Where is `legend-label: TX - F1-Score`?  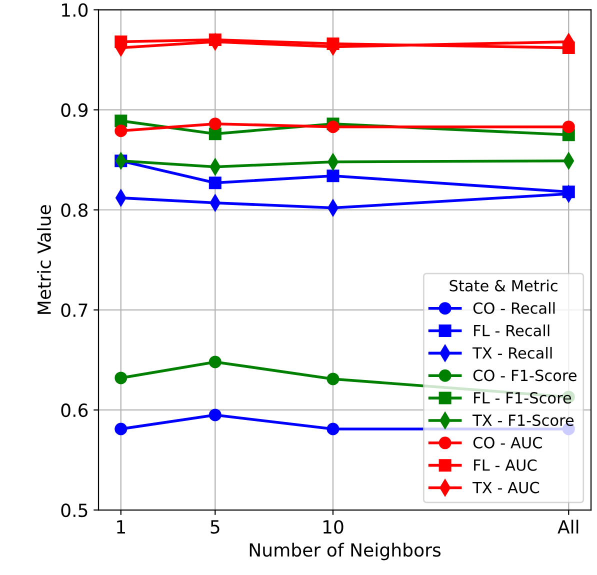
legend-label: TX - F1-Score is located at coordinates (523, 420).